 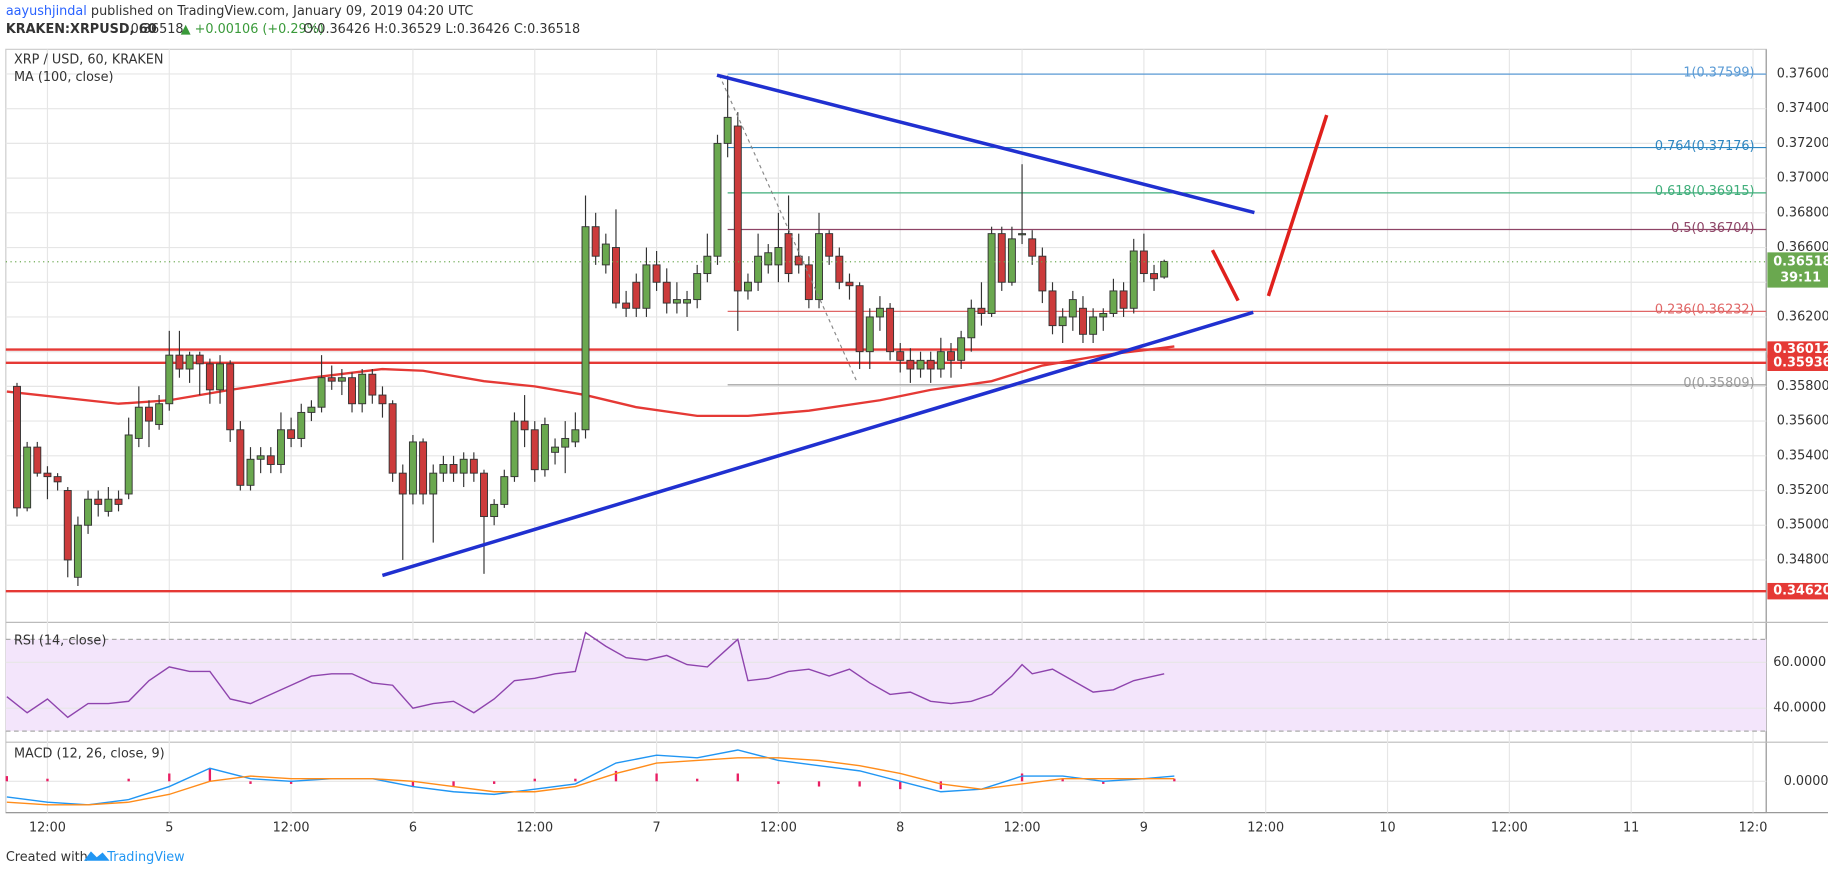 What do you see at coordinates (1718, 383) in the screenshot?
I see `fib-label: 0(0.35809)` at bounding box center [1718, 383].